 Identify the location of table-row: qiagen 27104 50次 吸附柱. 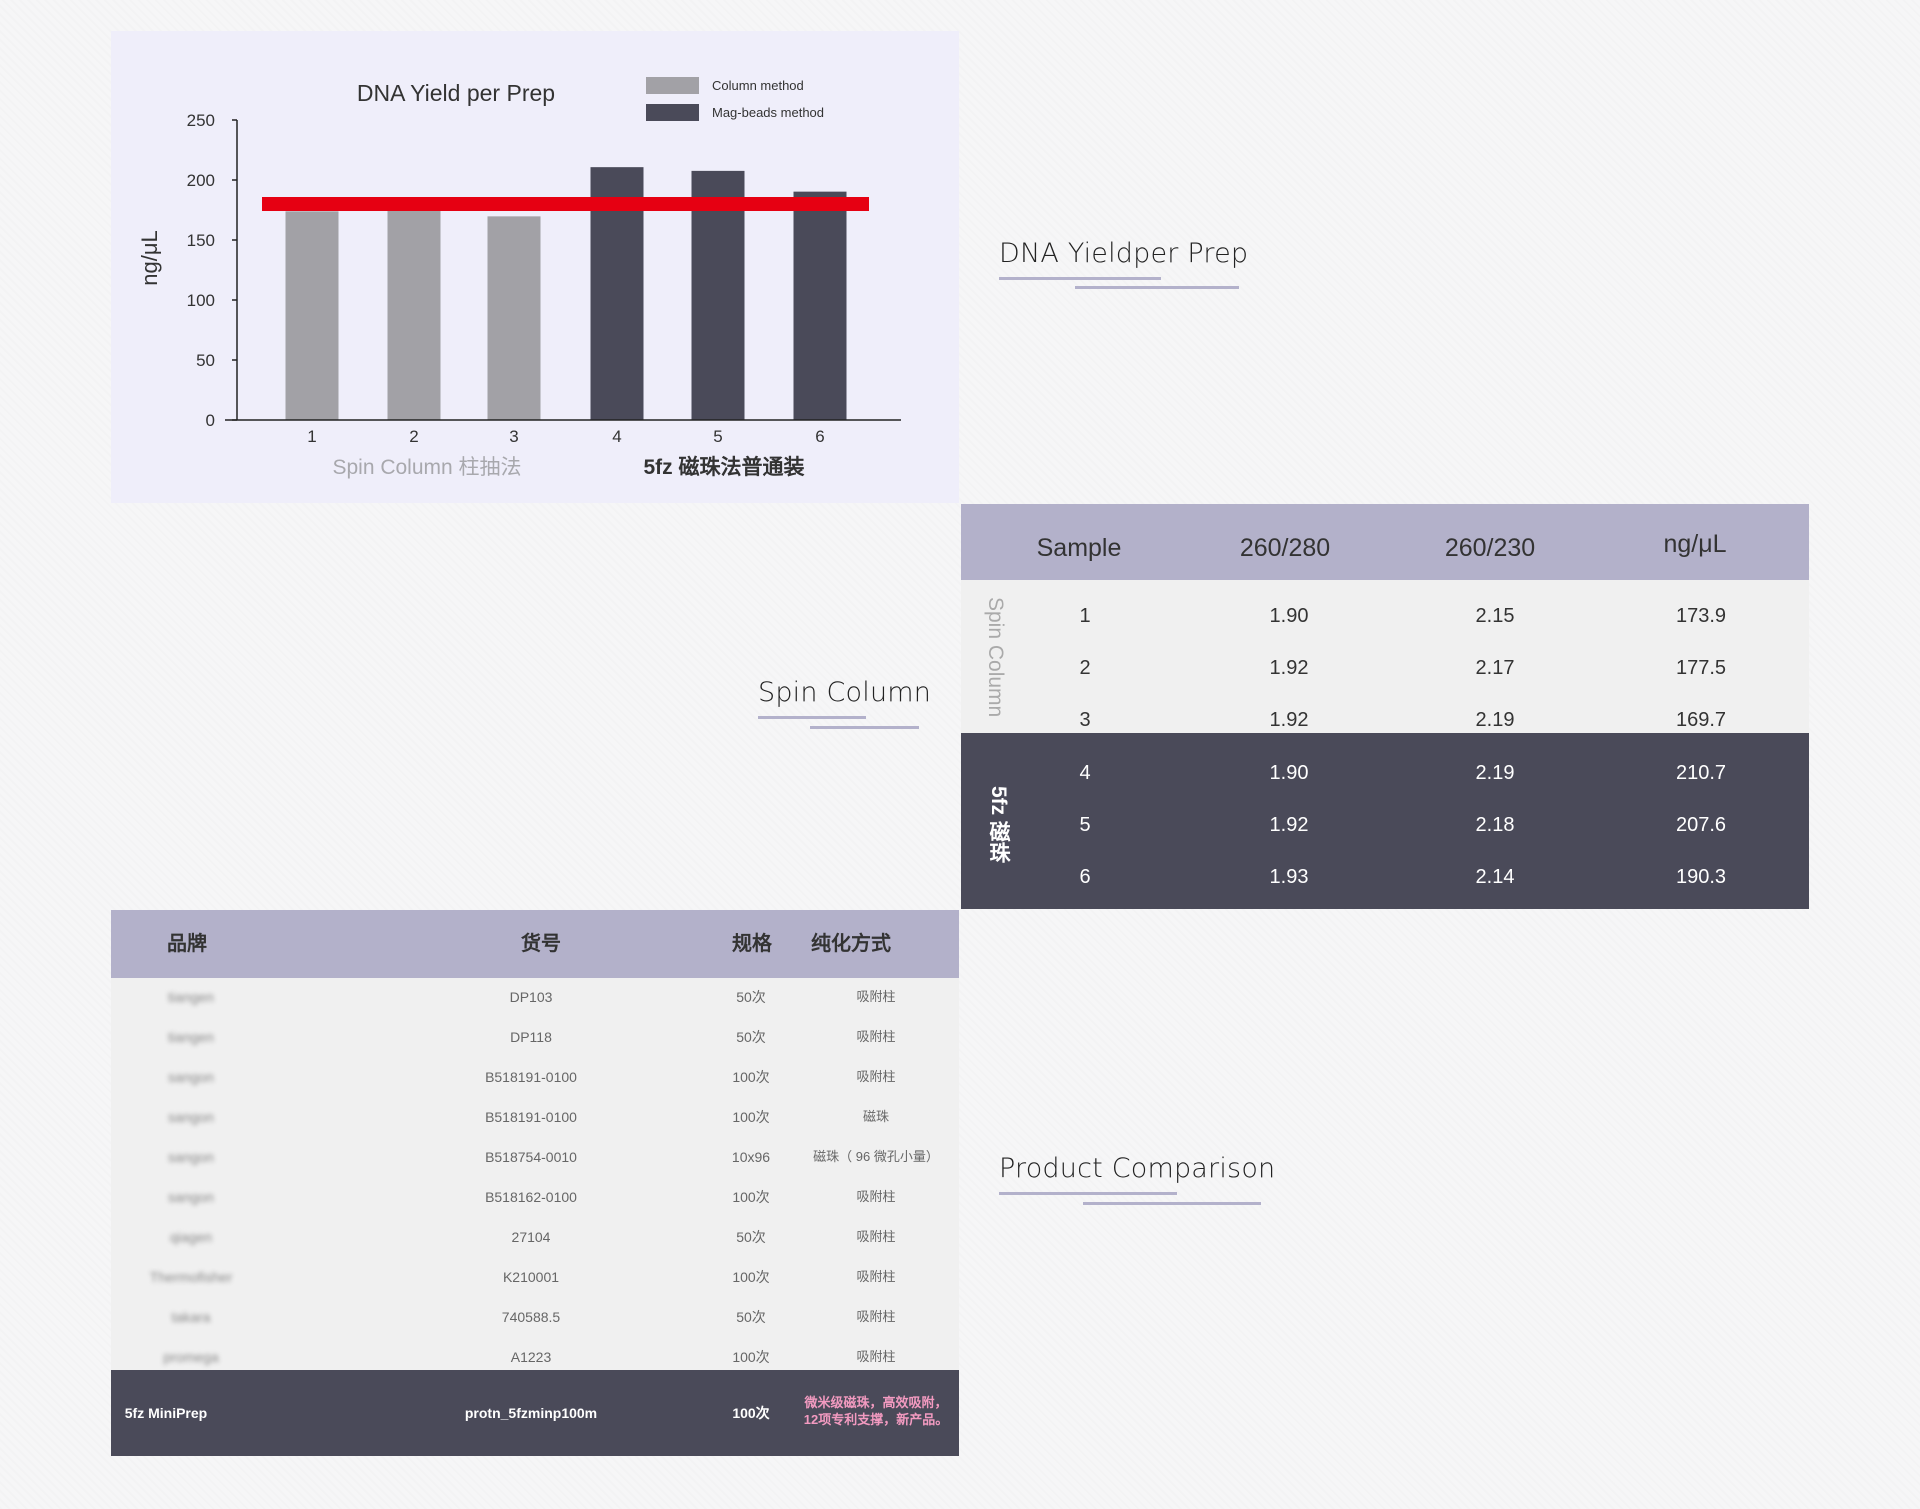
(535, 1237).